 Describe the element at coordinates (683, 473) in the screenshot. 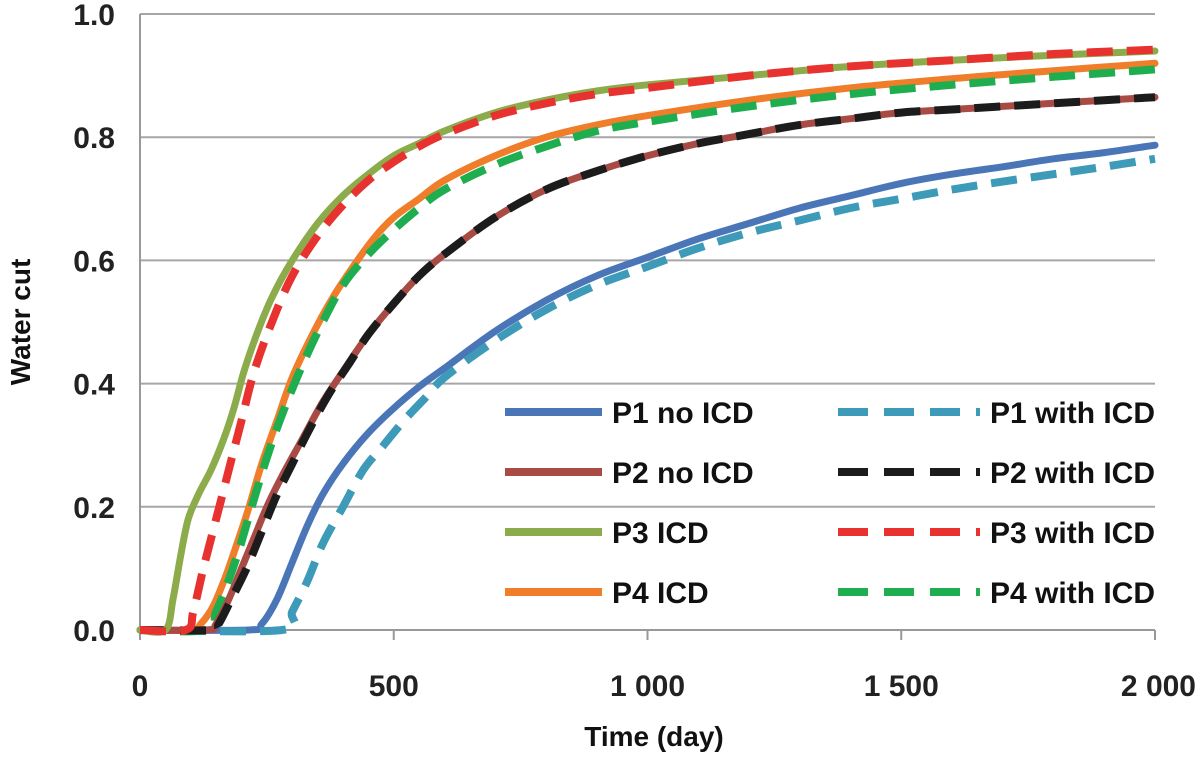

I see `legend-label-p2-no-icd: P2 no ICD` at that location.